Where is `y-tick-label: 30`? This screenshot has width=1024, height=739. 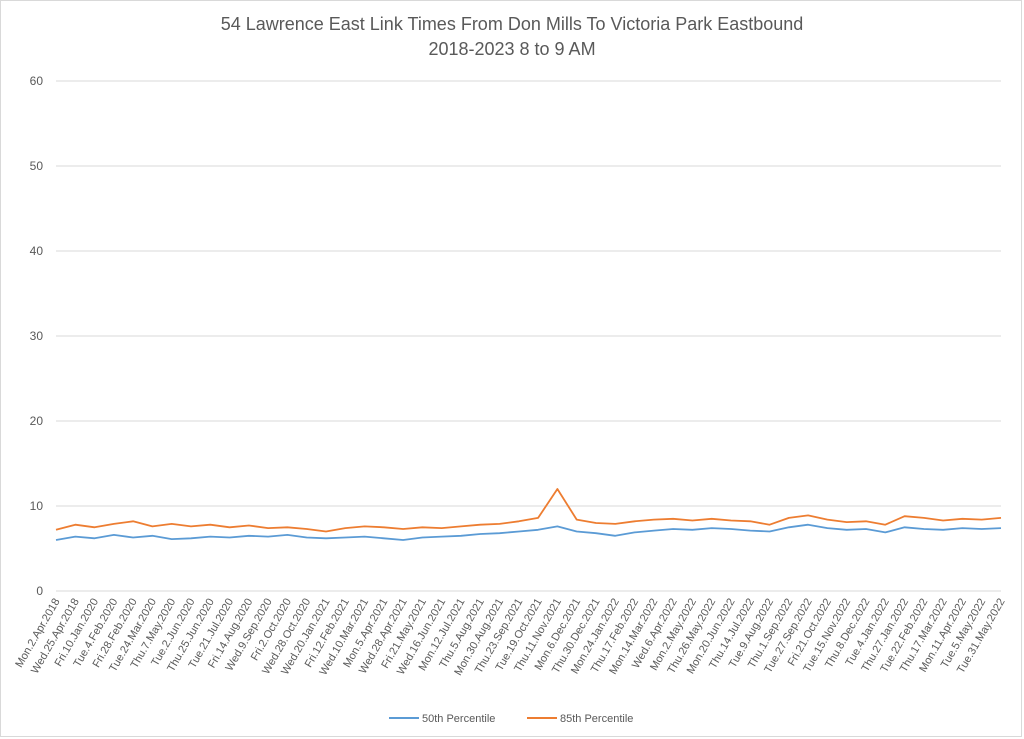 y-tick-label: 30 is located at coordinates (37, 336).